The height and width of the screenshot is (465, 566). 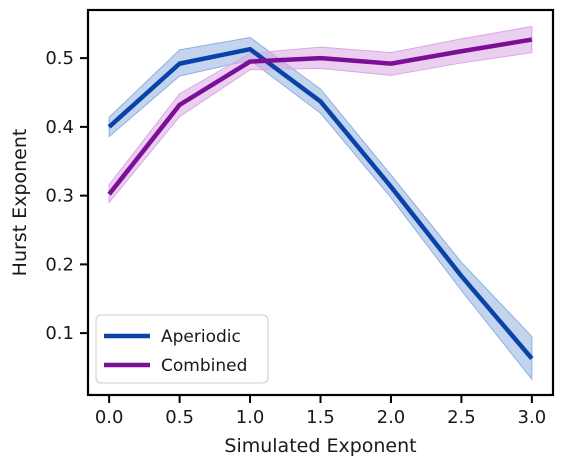 What do you see at coordinates (179, 417) in the screenshot?
I see `x-tick-label: 0.5` at bounding box center [179, 417].